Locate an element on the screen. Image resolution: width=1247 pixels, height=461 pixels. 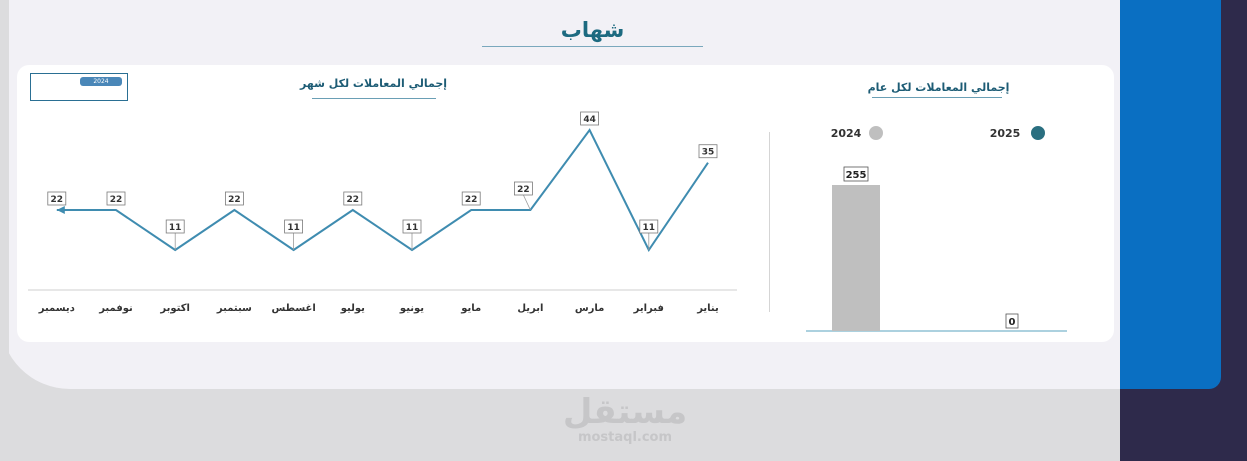
watermark-arabic: مستقل is located at coordinates (625, 412).